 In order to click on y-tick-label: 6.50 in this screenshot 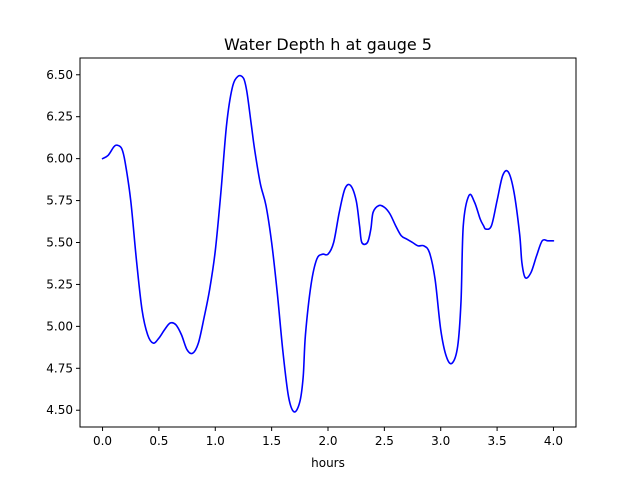, I will do `click(59, 75)`.